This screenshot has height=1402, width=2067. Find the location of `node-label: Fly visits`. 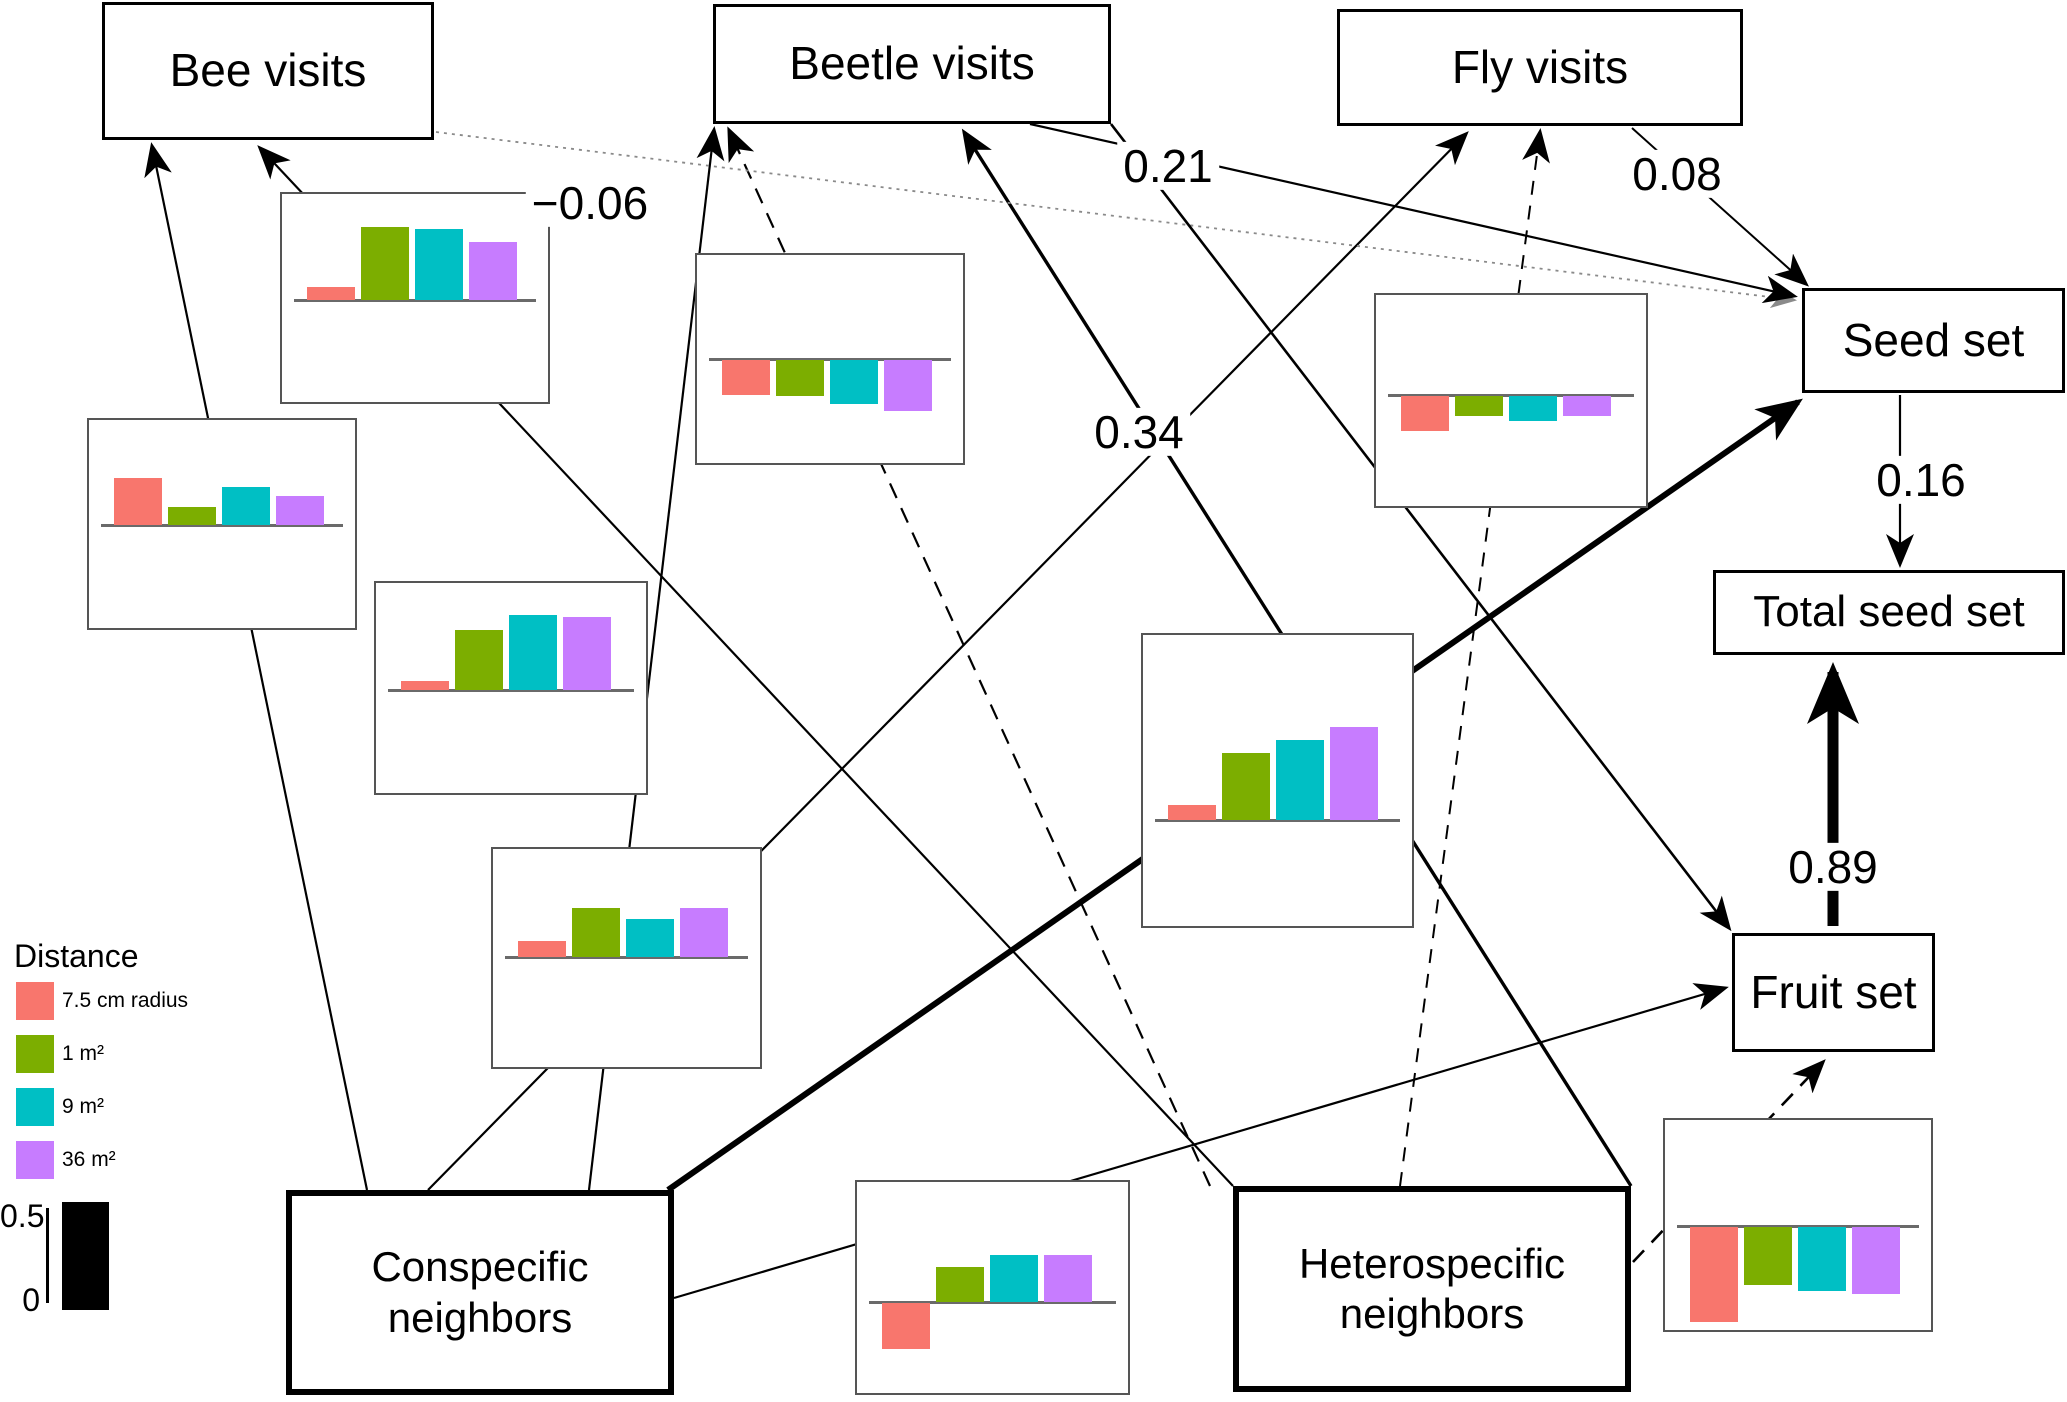

node-label: Fly visits is located at coordinates (1540, 66).